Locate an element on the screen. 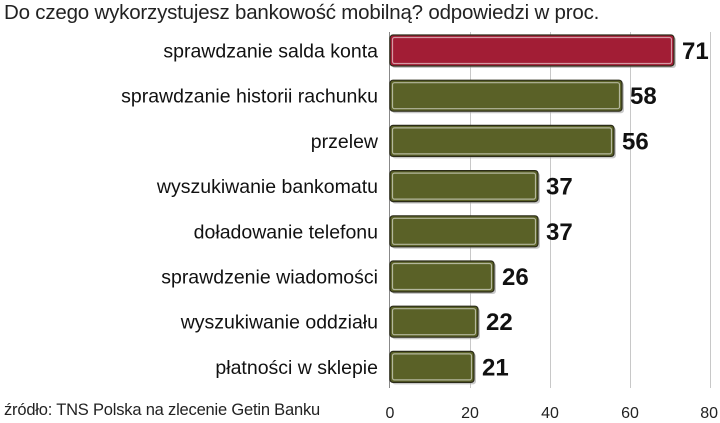 This screenshot has height=423, width=720. x-tick-label: 20 is located at coordinates (470, 413).